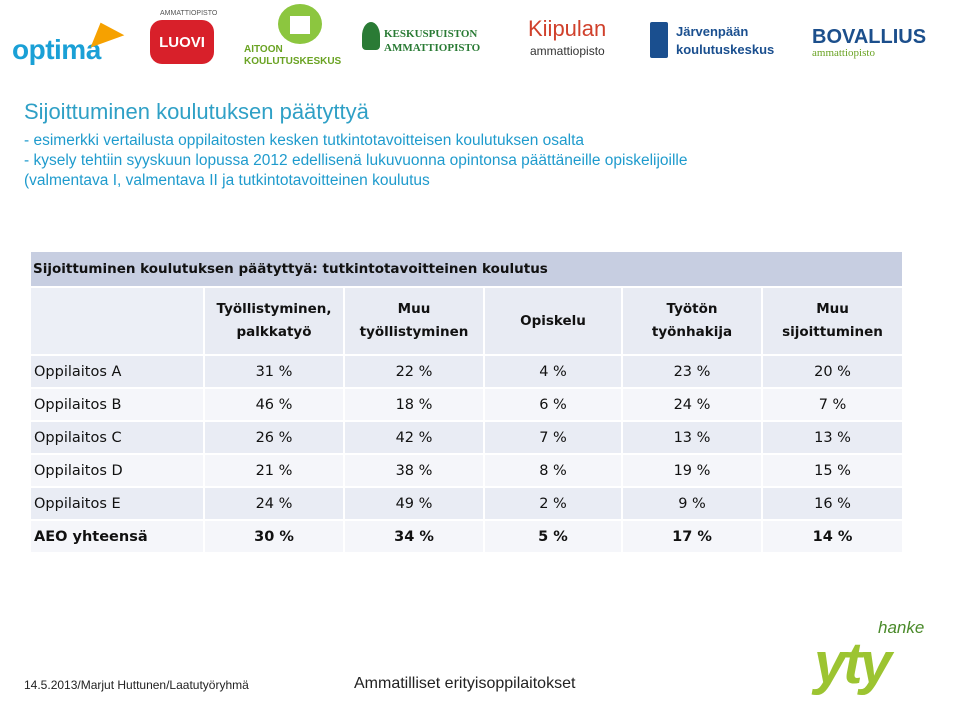 This screenshot has height=705, width=960. Describe the element at coordinates (832, 470) in the screenshot. I see `table-cell: 15 %` at that location.